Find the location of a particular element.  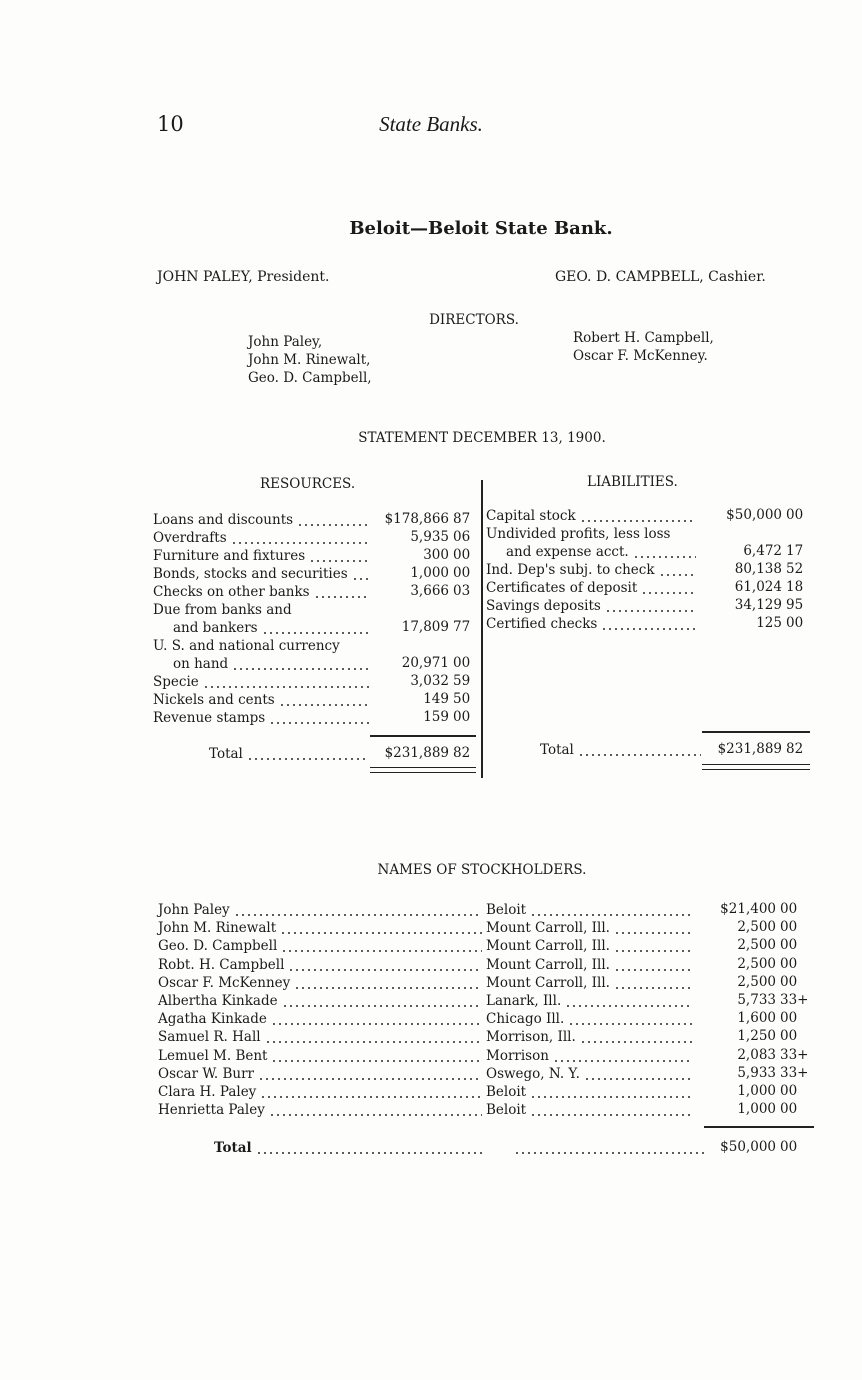

stockholder-name: Robt. H. Campbell is located at coordinates (221, 964).